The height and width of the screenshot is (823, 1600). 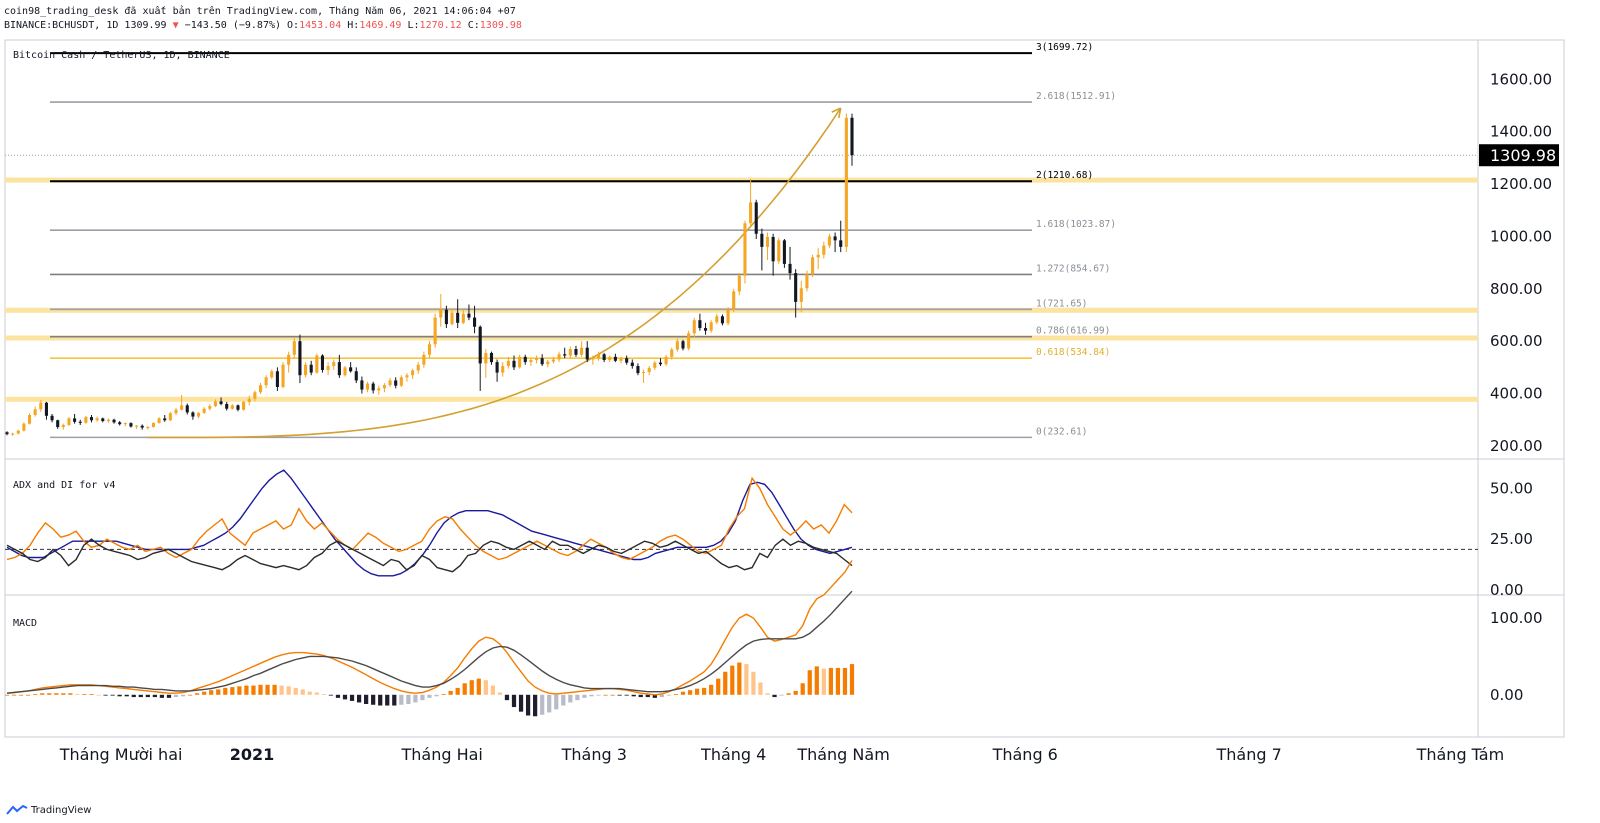 I want to click on time-axis-tick: Tháng Mười hai, so click(x=121, y=754).